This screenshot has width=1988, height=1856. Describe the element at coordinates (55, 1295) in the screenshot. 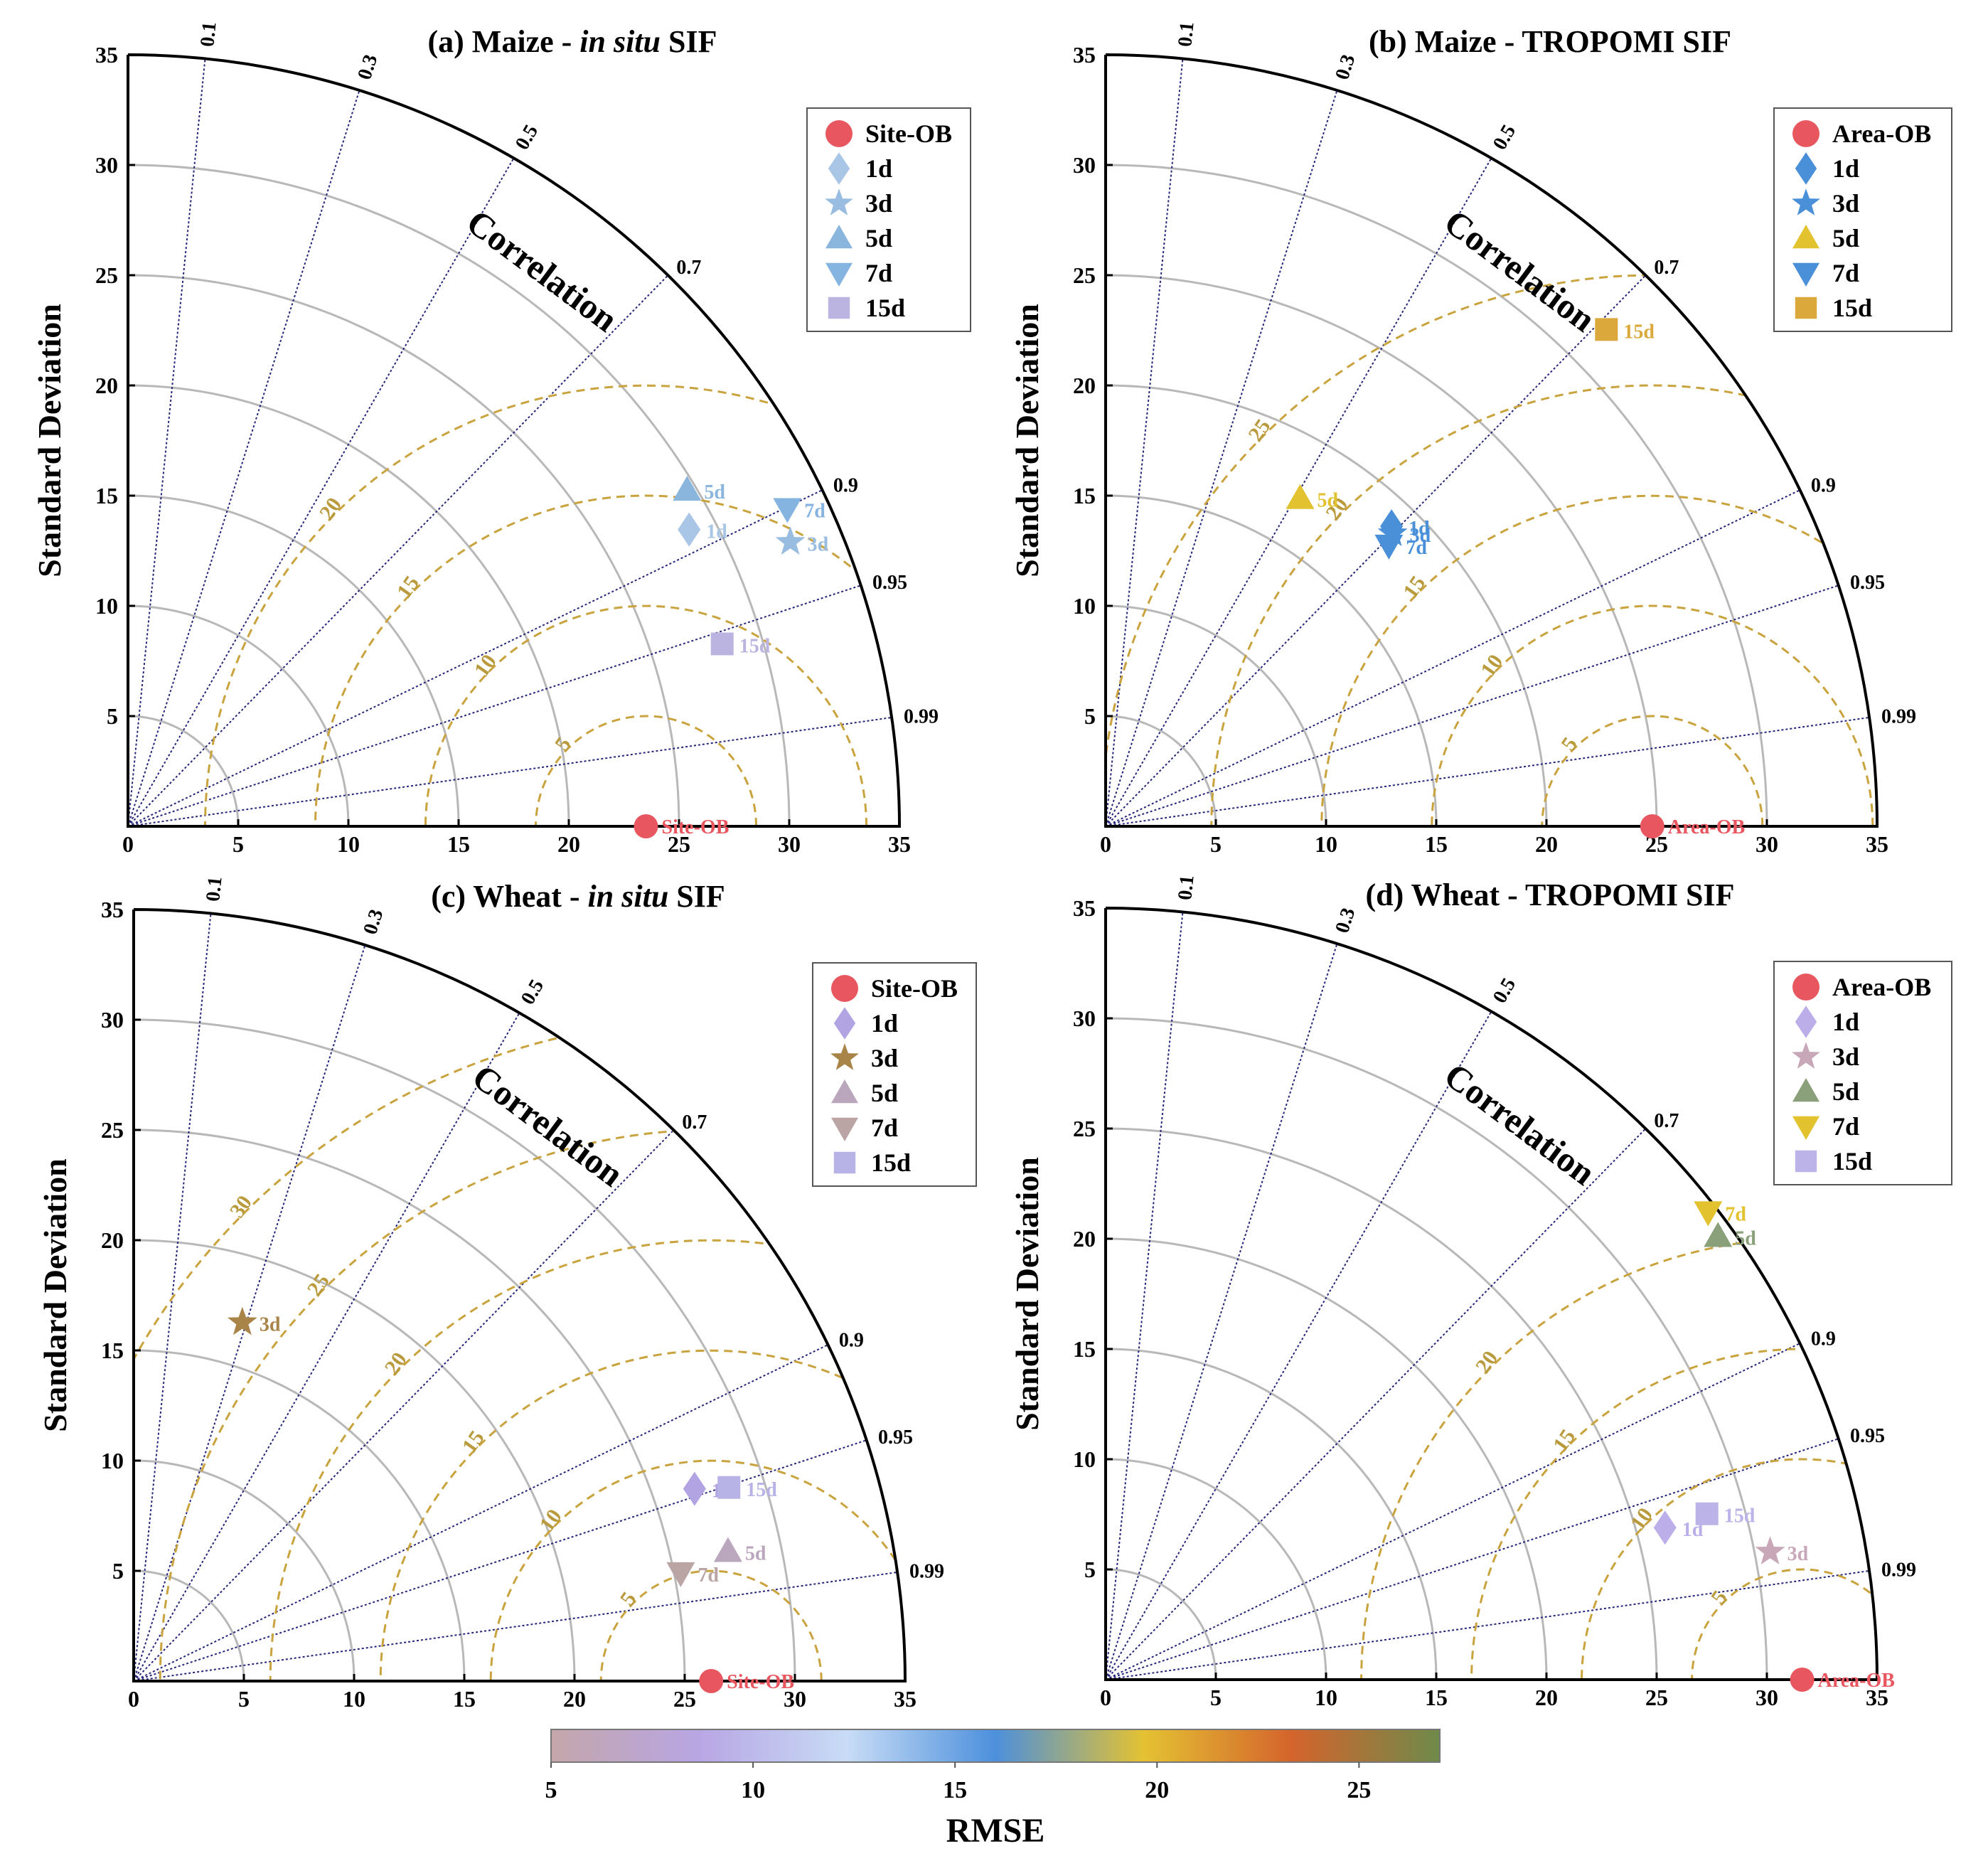

I see `y-axis-title: Standard Deviation` at that location.